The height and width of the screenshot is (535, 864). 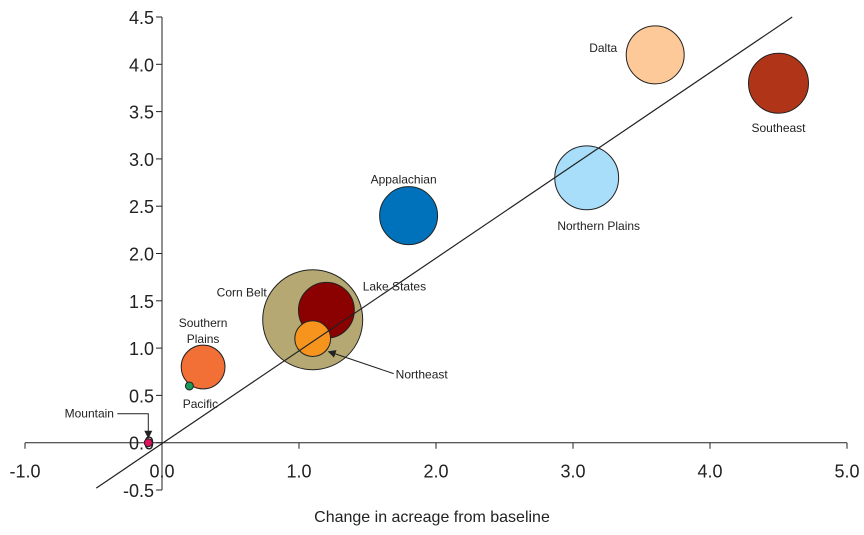 I want to click on y-tick-label: 4.0, so click(x=141, y=65).